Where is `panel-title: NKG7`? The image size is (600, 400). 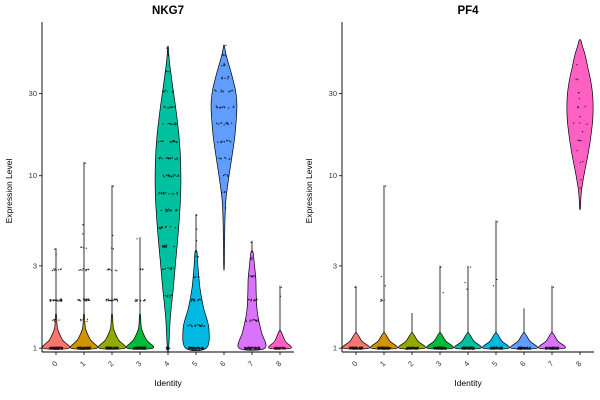
panel-title: NKG7 is located at coordinates (168, 11).